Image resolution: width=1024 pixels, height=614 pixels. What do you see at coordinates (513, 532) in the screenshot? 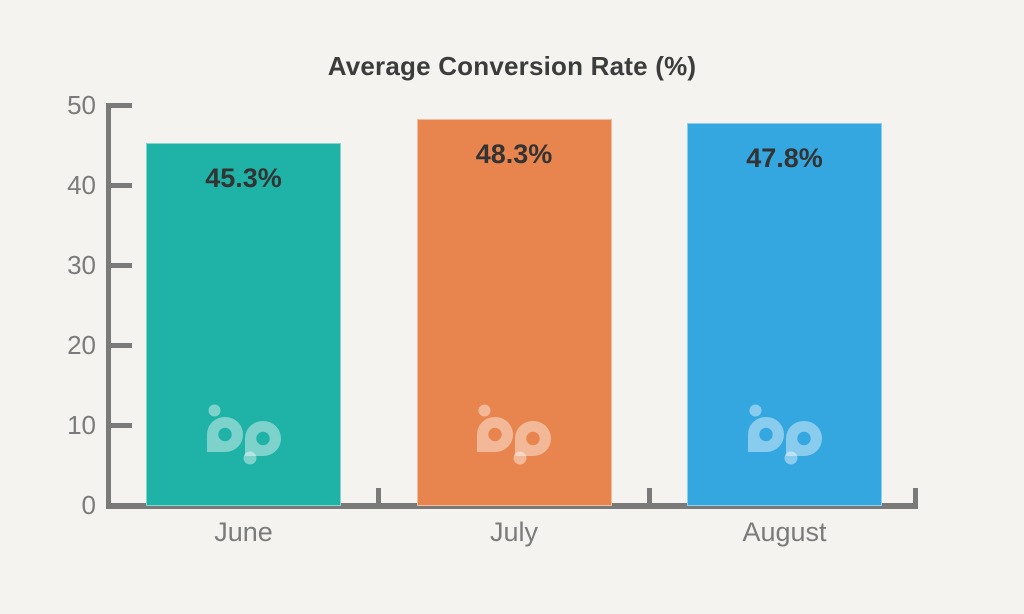
I see `x-category-label: July` at bounding box center [513, 532].